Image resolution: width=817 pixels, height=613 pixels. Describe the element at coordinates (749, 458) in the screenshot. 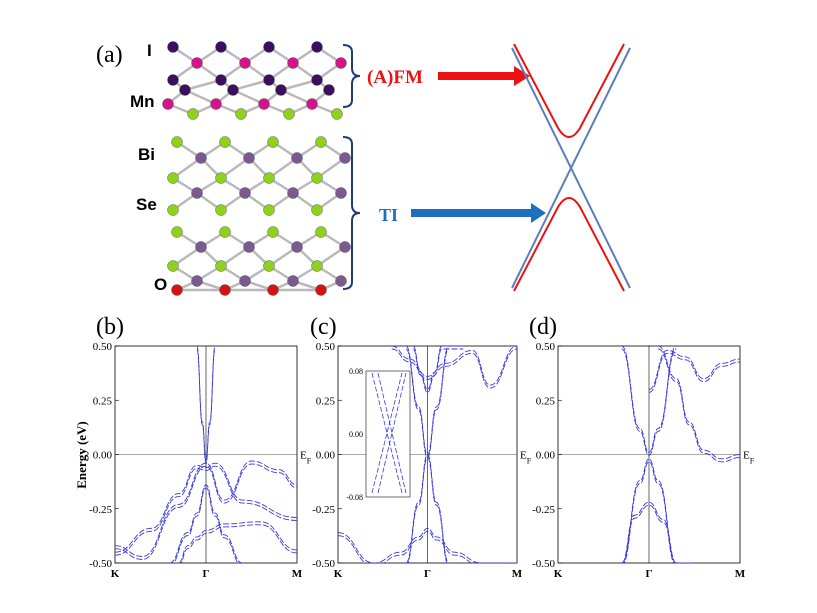

I see `fermi-label: EF` at that location.